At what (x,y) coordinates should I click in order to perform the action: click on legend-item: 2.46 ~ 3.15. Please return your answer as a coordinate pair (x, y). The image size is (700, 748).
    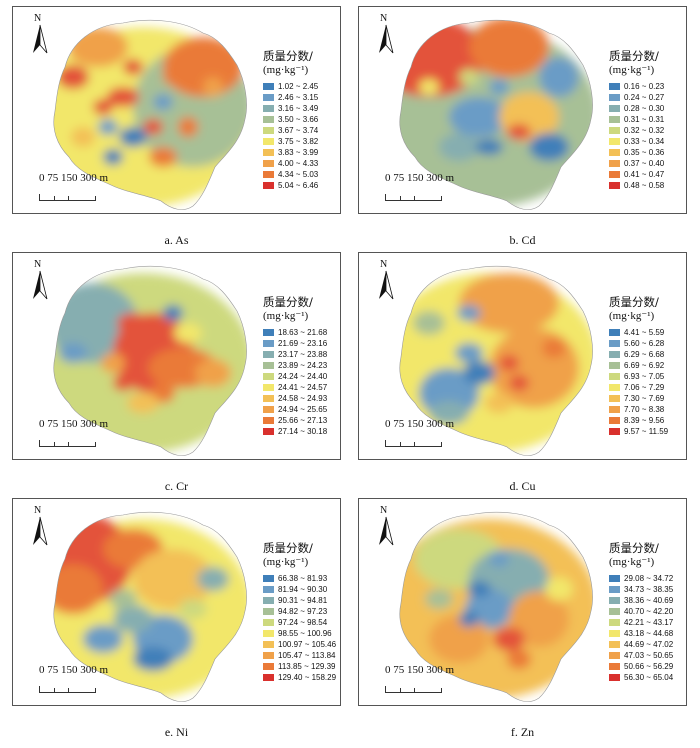
    Looking at the image, I should click on (301, 97).